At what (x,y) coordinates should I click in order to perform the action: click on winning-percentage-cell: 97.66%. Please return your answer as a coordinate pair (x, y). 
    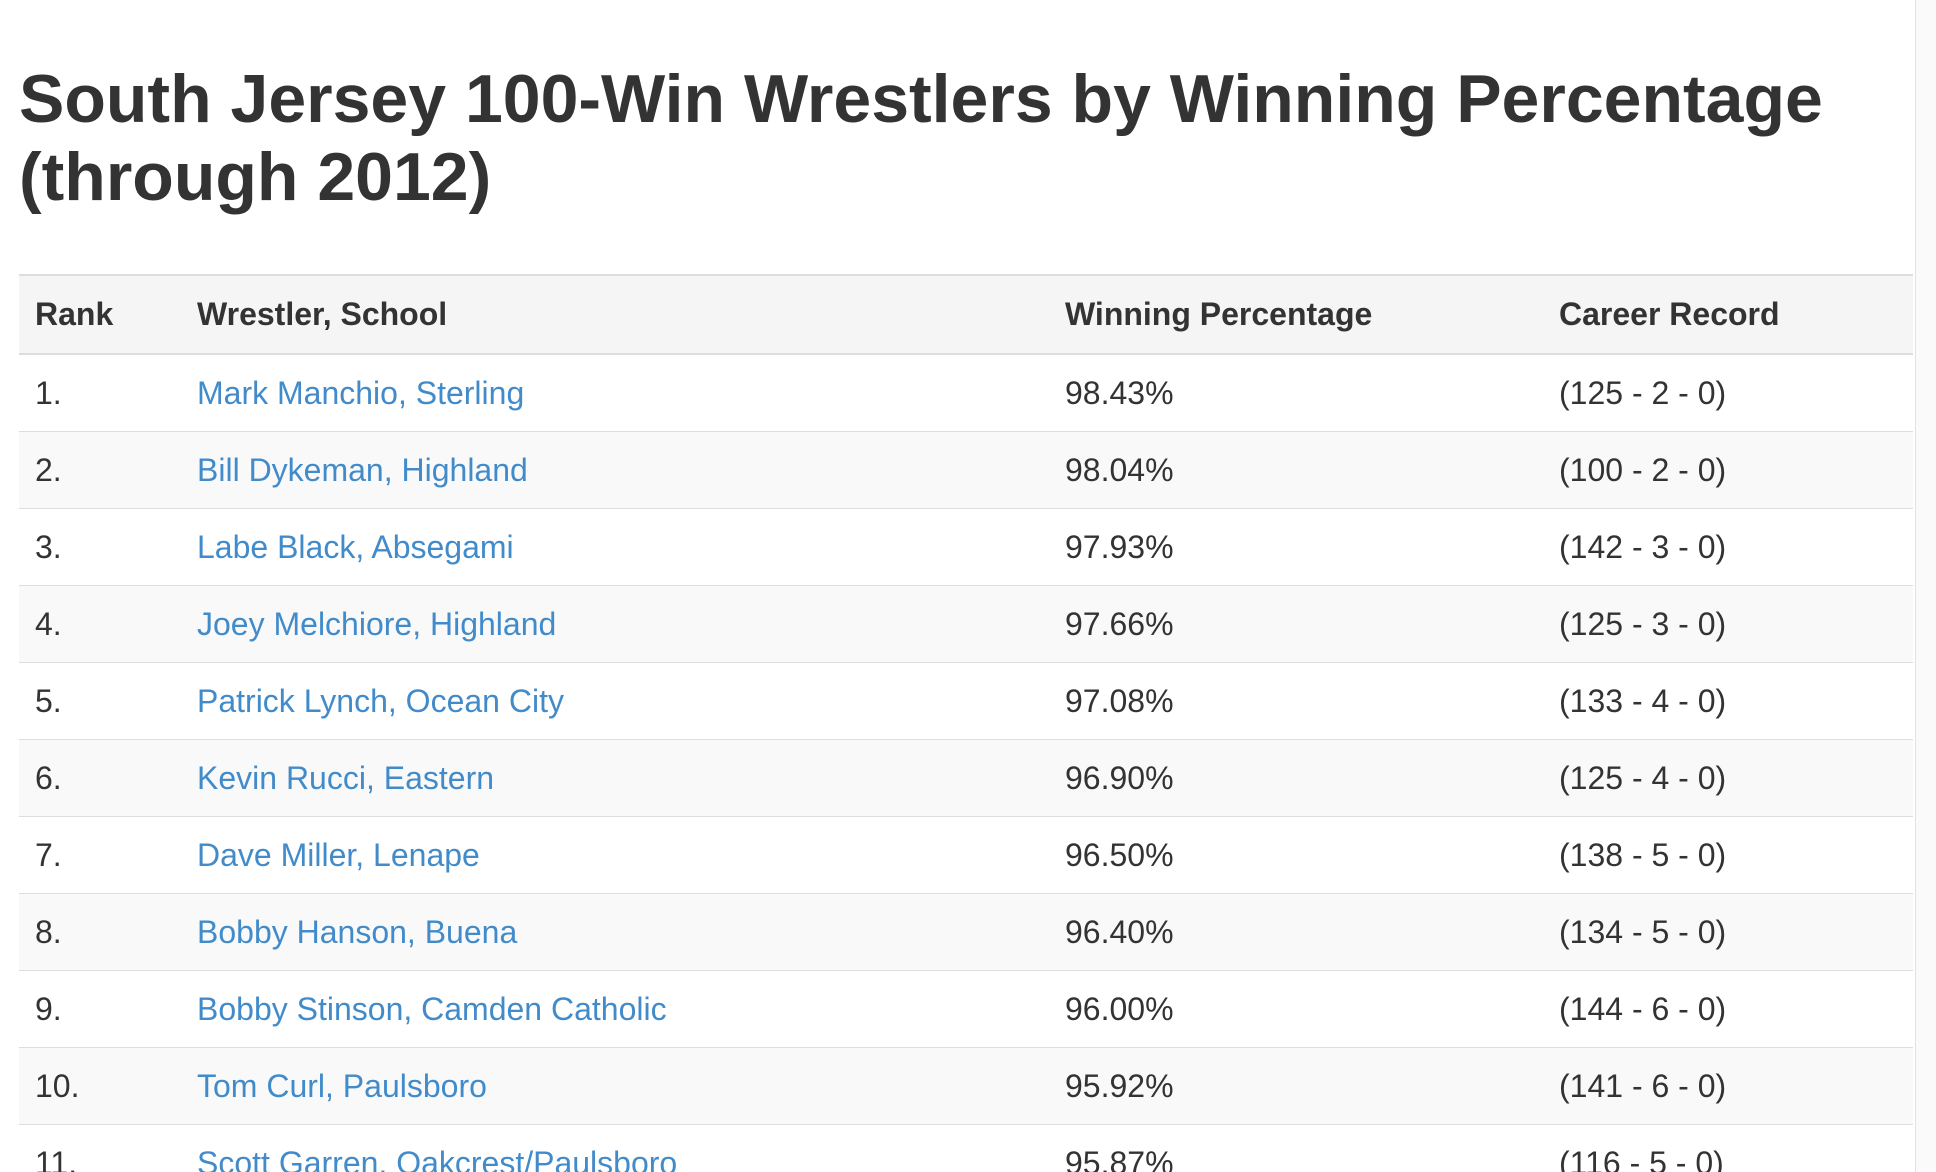
    Looking at the image, I should click on (1296, 624).